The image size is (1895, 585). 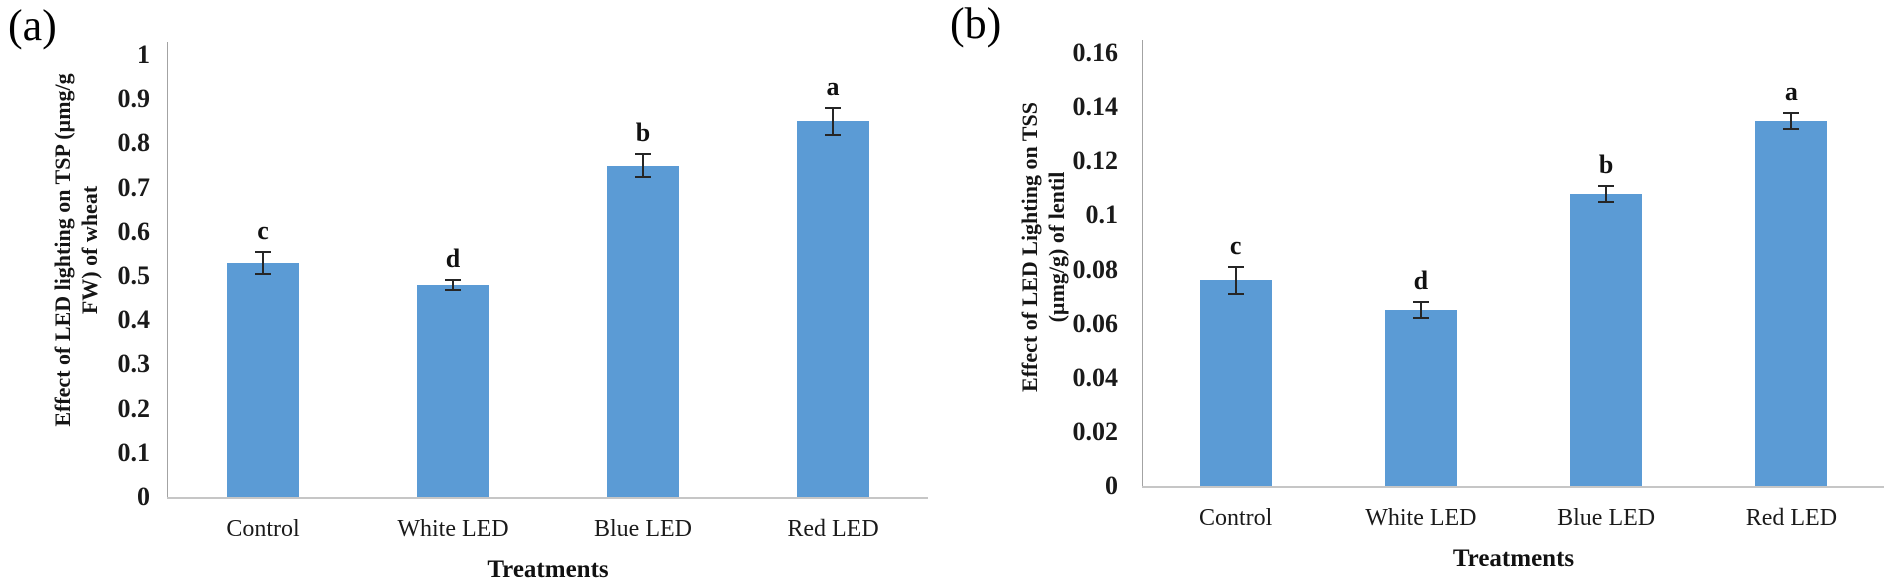 I want to click on y-tick-label: 0.4, so click(x=134, y=320).